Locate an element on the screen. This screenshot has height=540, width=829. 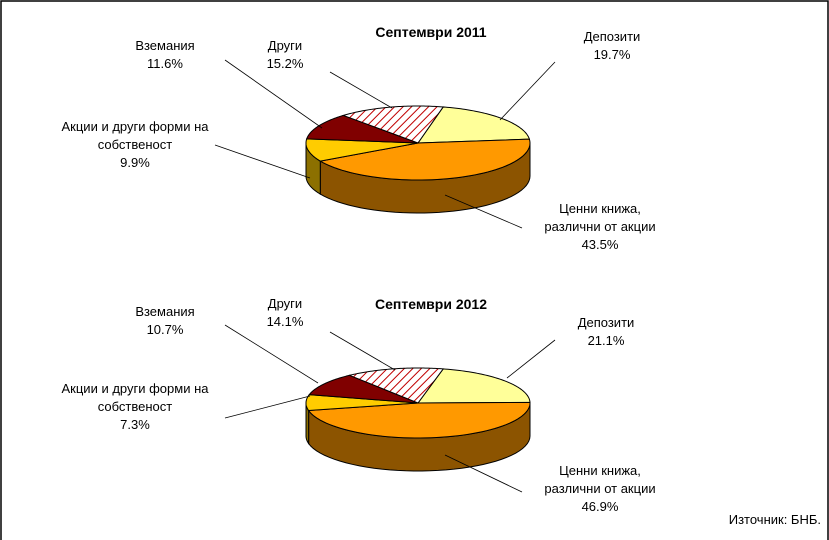
slice-label: Вземания 11.6% is located at coordinates (165, 55).